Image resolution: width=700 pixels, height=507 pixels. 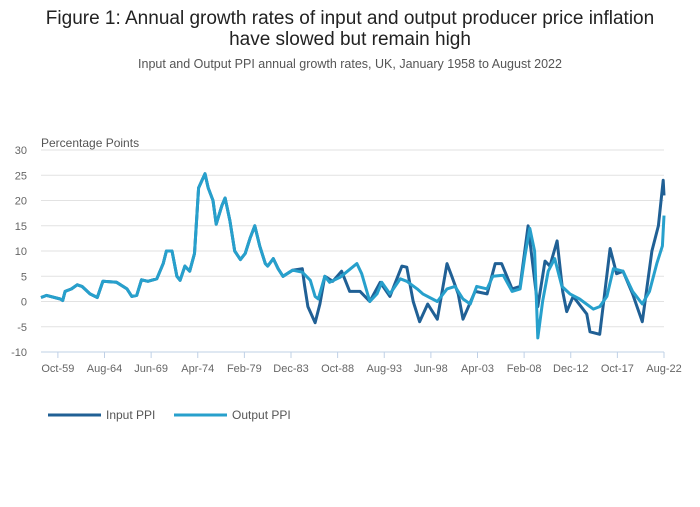 I want to click on x-tick-label: Oct-88, so click(x=337, y=369).